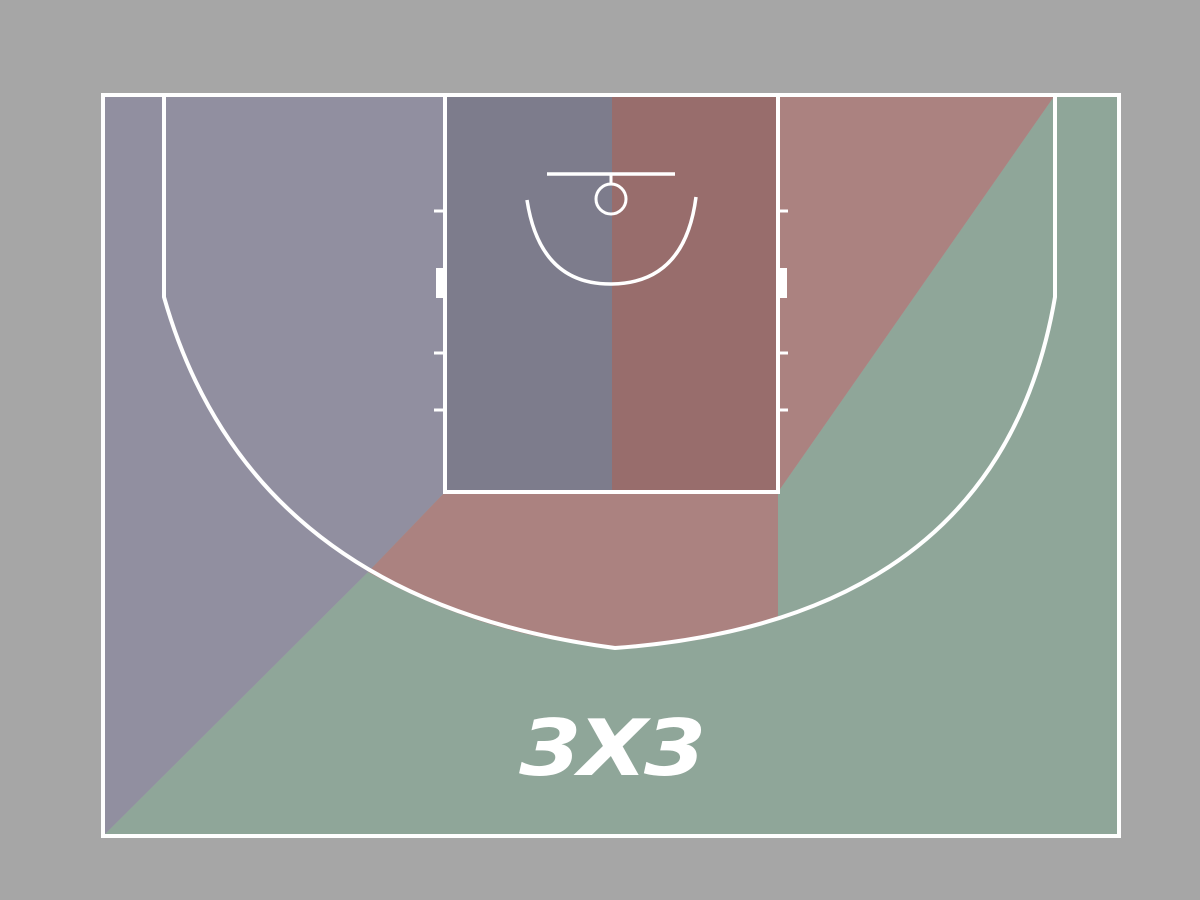  What do you see at coordinates (916, 293) in the screenshot?
I see `zone-rose-upper-right` at bounding box center [916, 293].